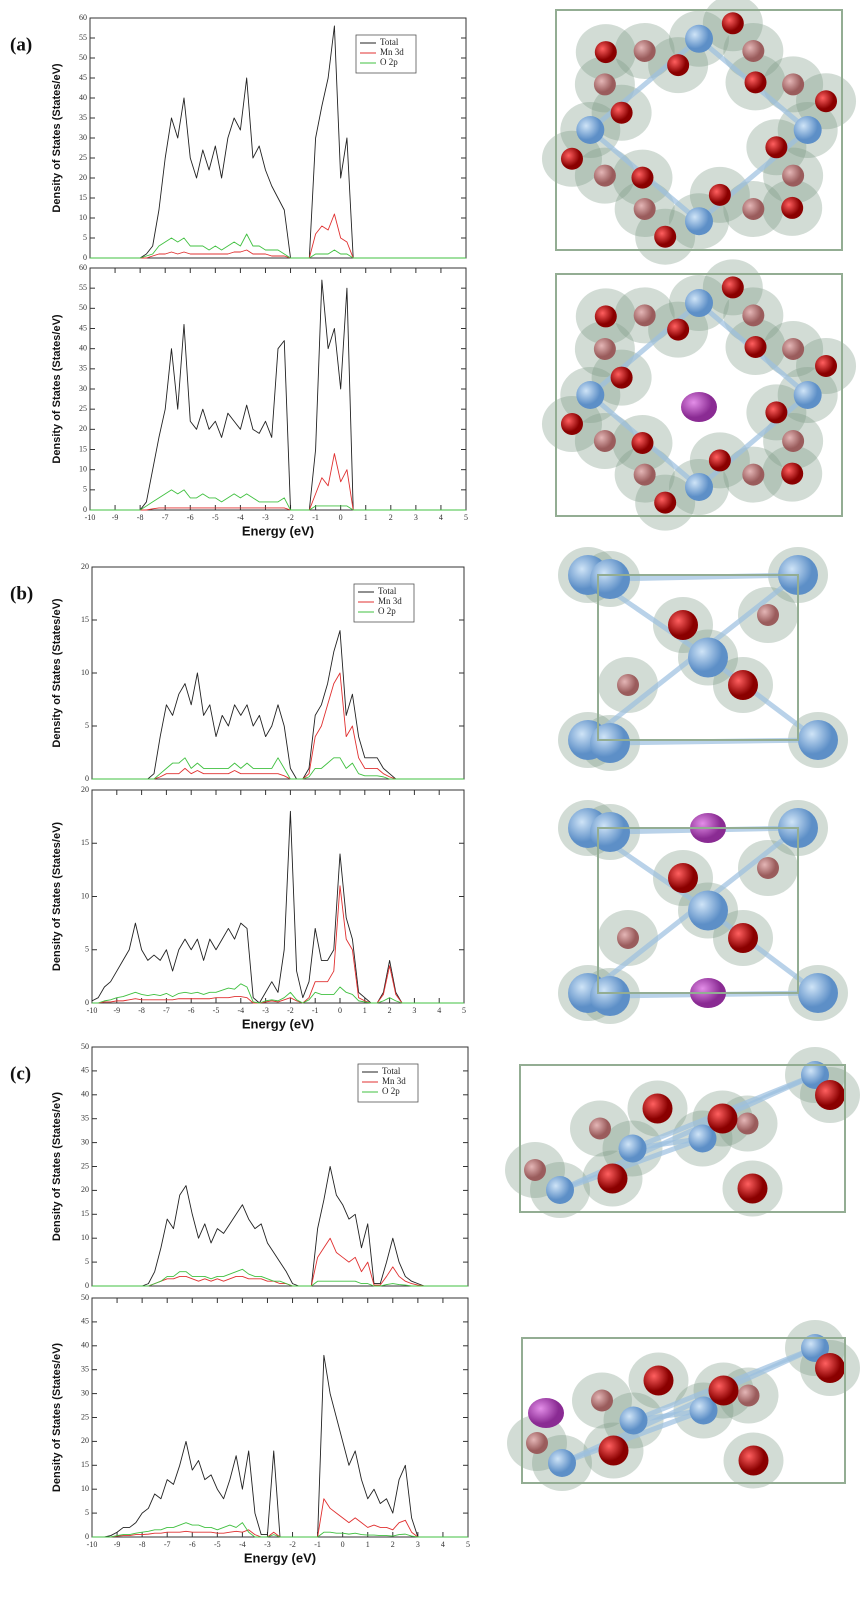 The height and width of the screenshot is (1601, 862). I want to click on y-tick-label: 55, so click(83, 287).